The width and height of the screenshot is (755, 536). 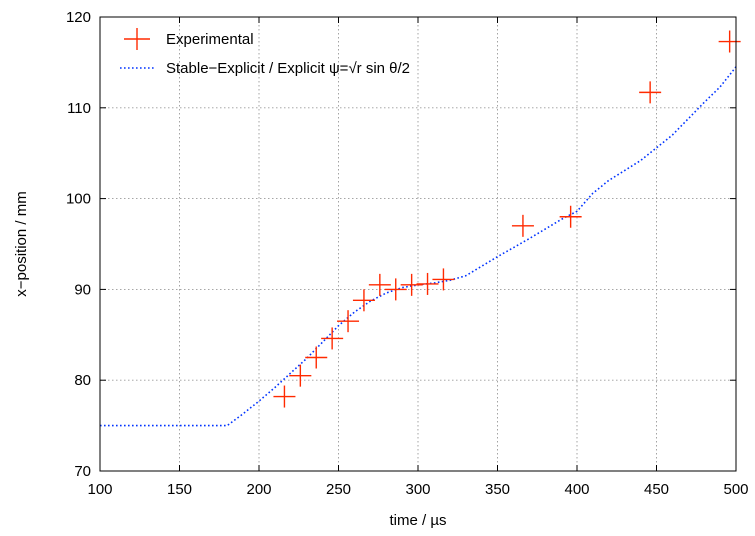 What do you see at coordinates (576, 489) in the screenshot?
I see `x-tick-label: 400` at bounding box center [576, 489].